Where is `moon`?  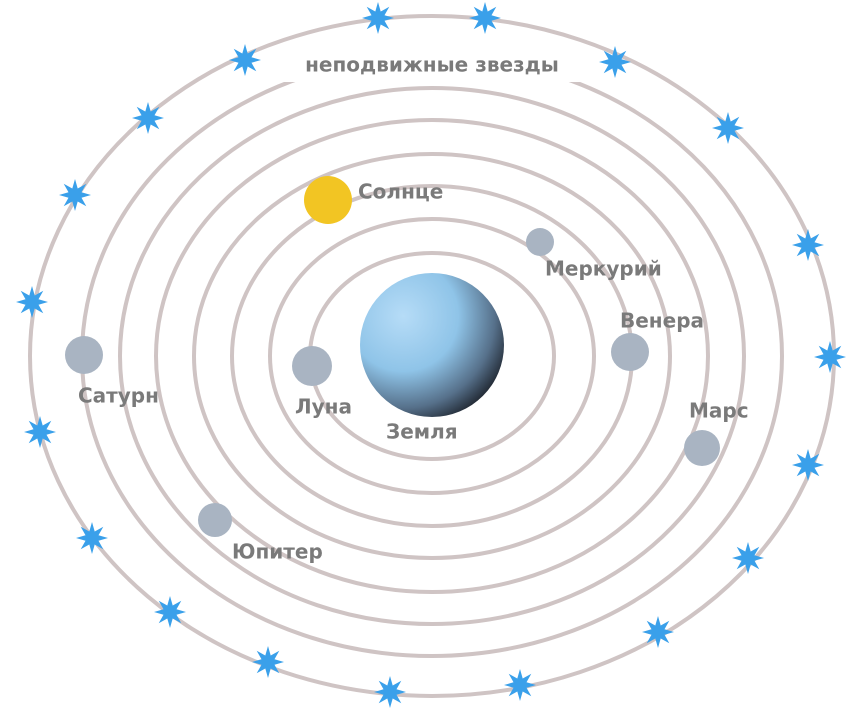 moon is located at coordinates (312, 366).